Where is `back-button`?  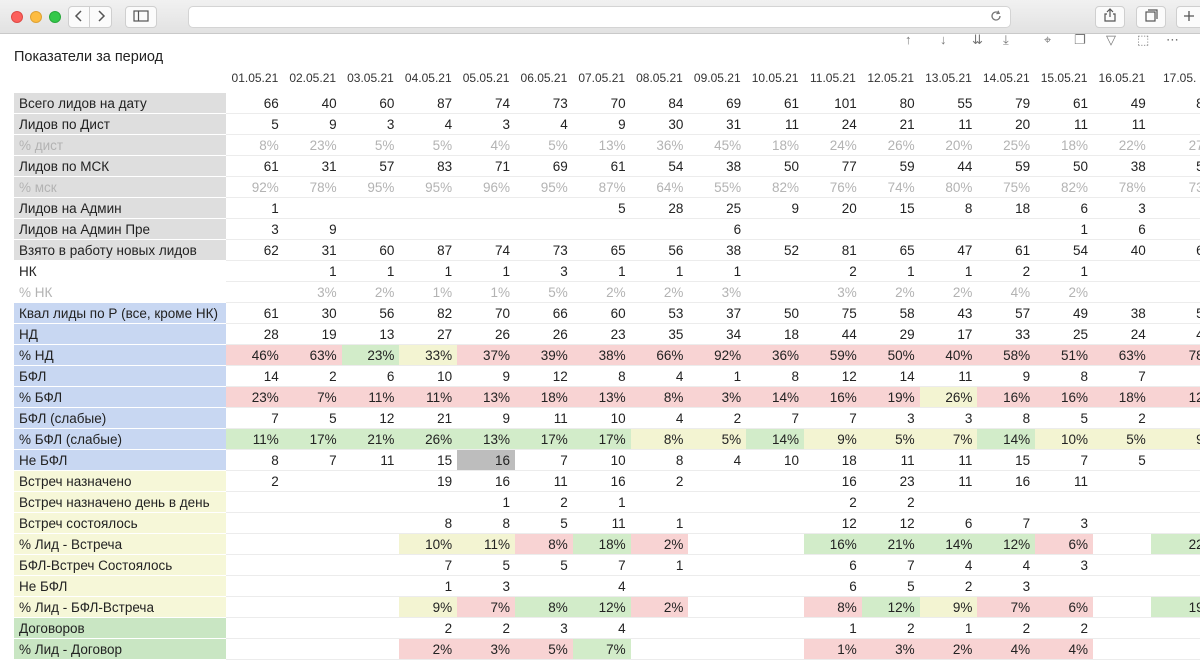 back-button is located at coordinates (79, 17).